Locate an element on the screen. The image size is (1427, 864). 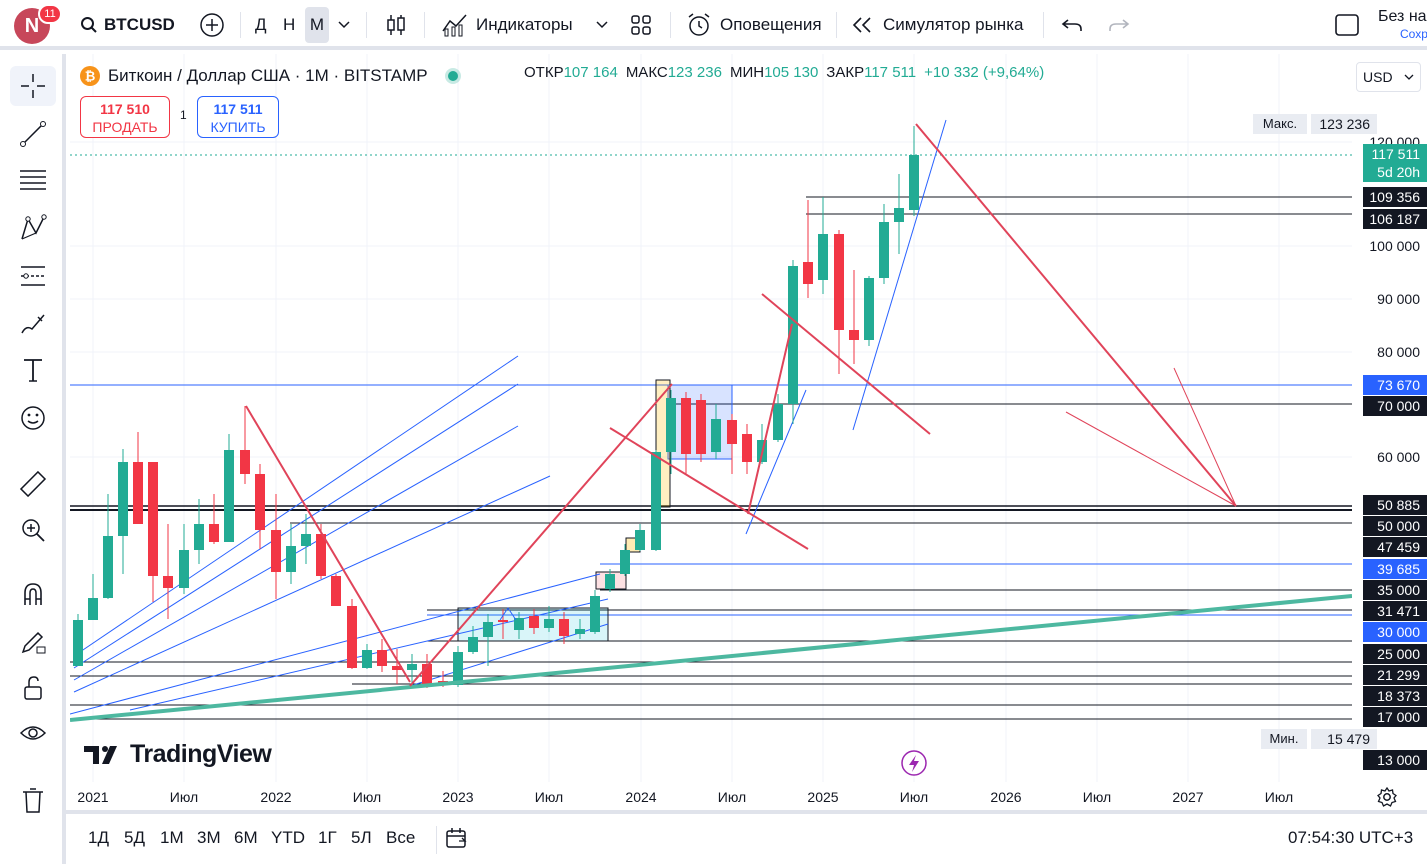
tradingview-logo-icon is located at coordinates (100, 754).